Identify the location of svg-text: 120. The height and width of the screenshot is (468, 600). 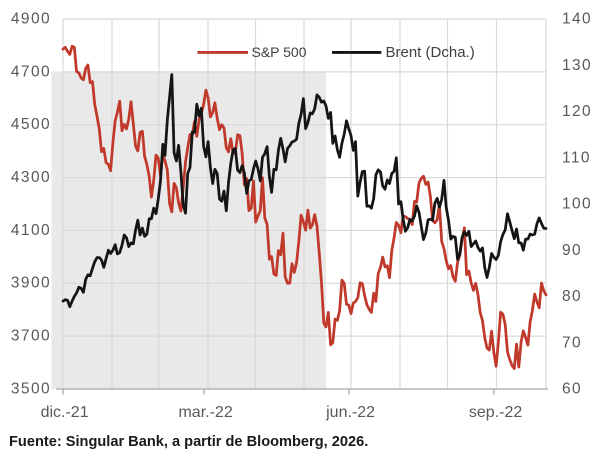
(577, 111).